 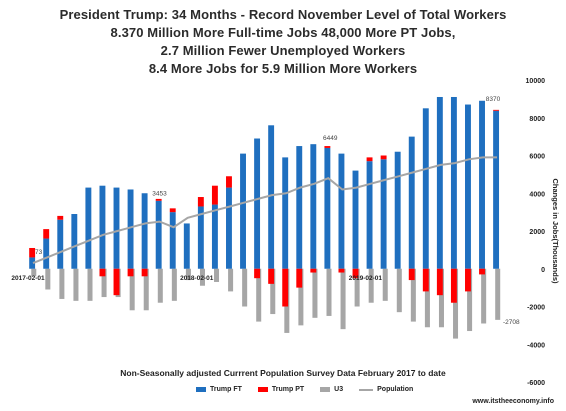 I want to click on source-url: www.itstheeconomy.info, so click(x=513, y=401).